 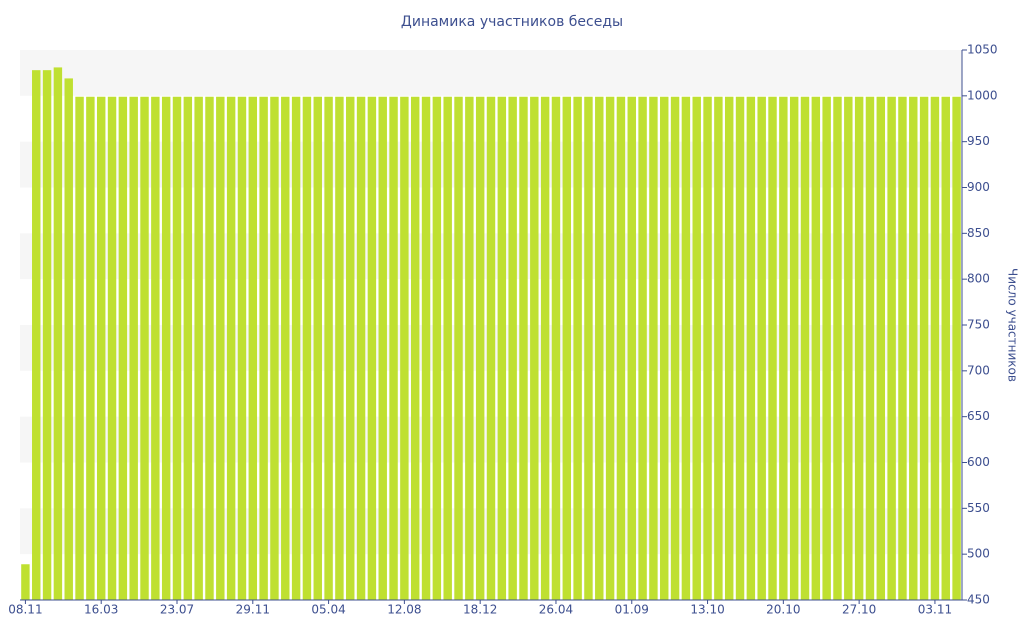 What do you see at coordinates (978, 554) in the screenshot?
I see `y-tick-label: 500` at bounding box center [978, 554].